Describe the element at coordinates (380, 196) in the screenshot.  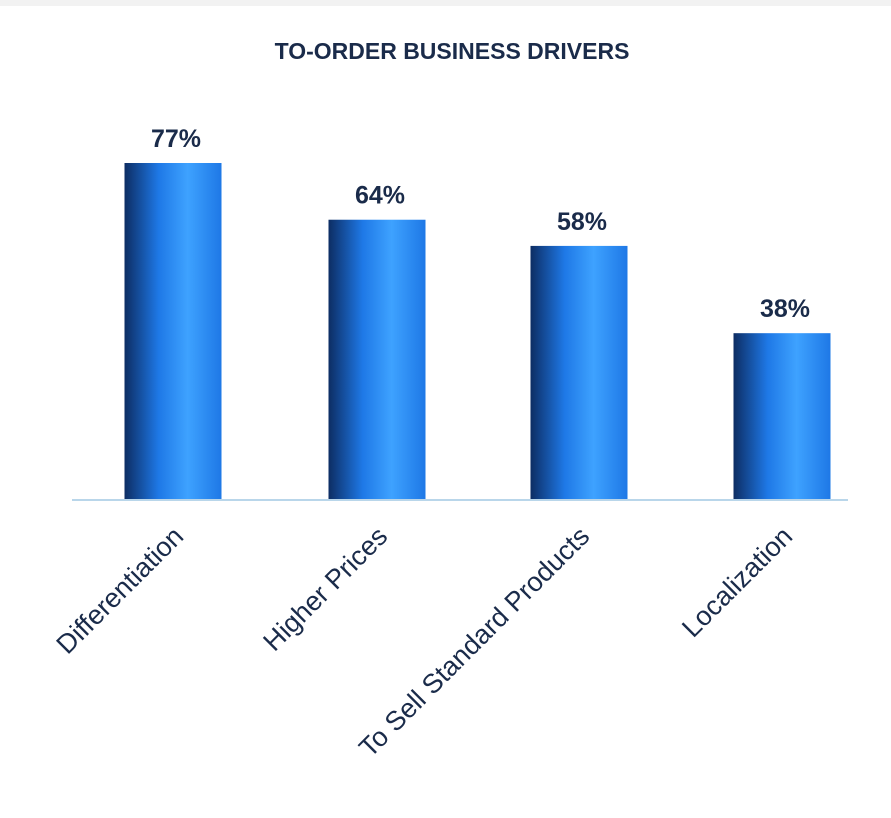
I see `value-label-2: 64%` at that location.